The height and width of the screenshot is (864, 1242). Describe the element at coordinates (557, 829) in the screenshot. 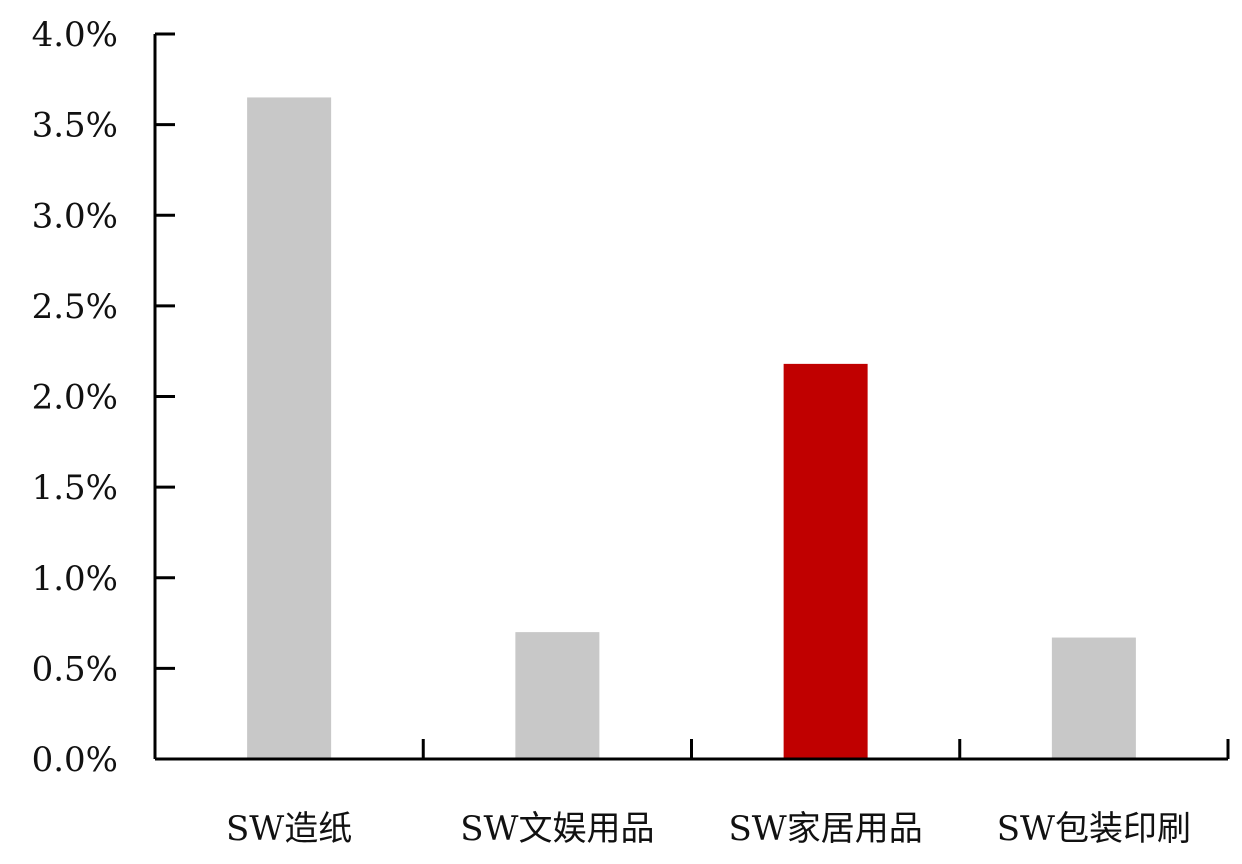

I see `x-tick-label: SW文娱用品` at that location.